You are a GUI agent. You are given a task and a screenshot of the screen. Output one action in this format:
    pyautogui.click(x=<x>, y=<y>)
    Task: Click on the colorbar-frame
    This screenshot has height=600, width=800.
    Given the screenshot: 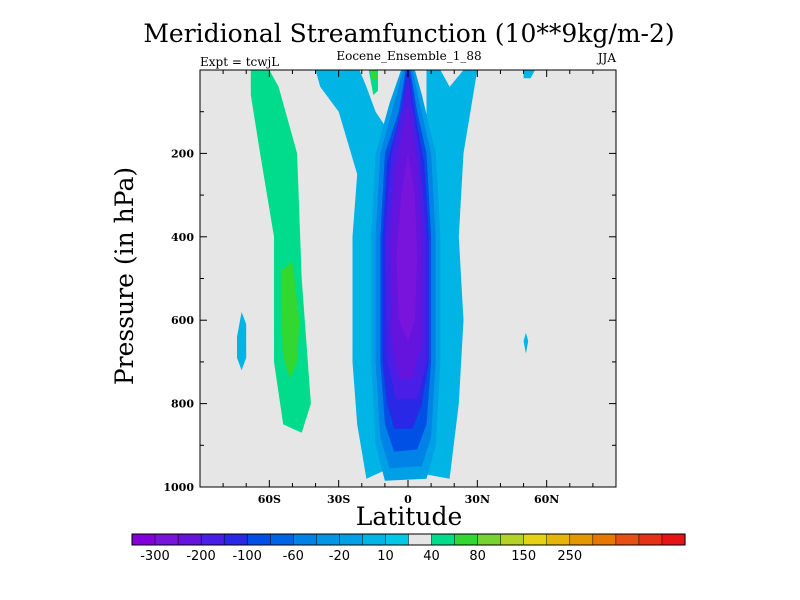 What is the action you would take?
    pyautogui.click(x=408, y=539)
    